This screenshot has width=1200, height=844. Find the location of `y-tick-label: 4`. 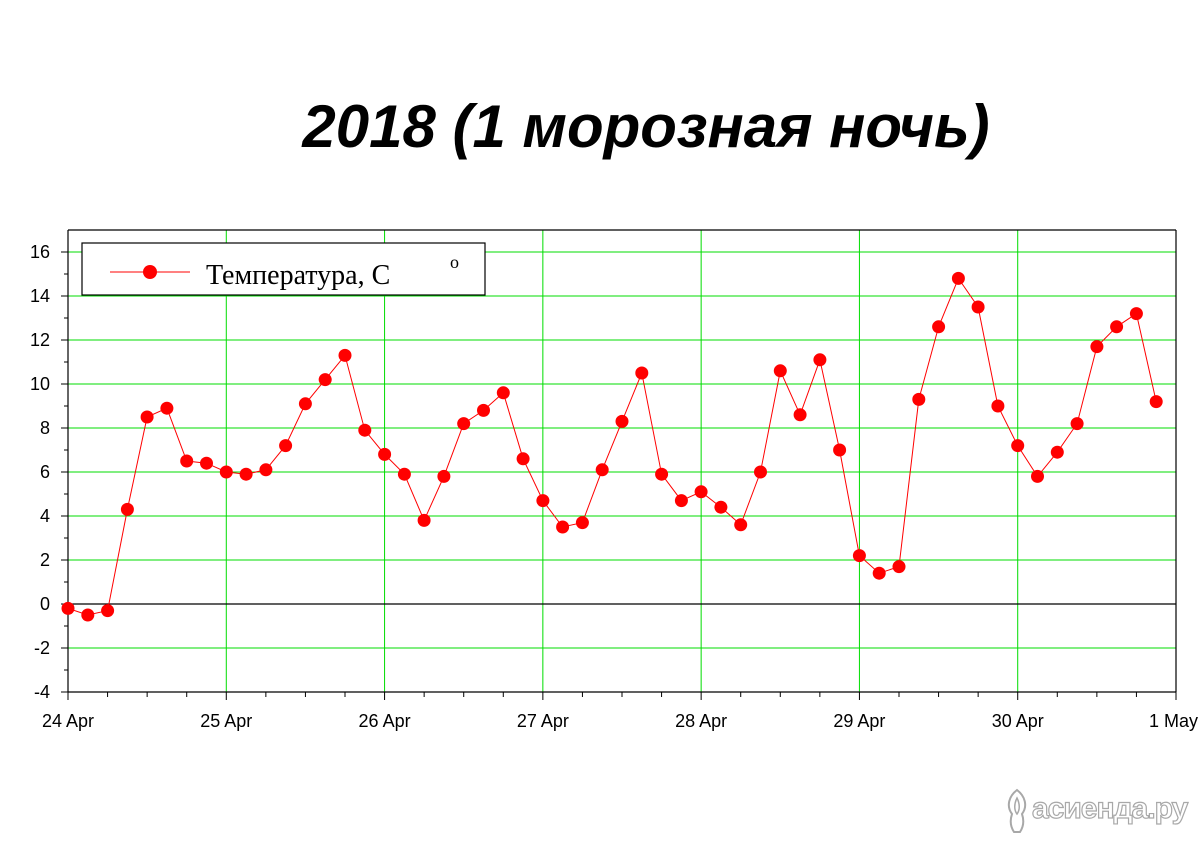

y-tick-label: 4 is located at coordinates (45, 516).